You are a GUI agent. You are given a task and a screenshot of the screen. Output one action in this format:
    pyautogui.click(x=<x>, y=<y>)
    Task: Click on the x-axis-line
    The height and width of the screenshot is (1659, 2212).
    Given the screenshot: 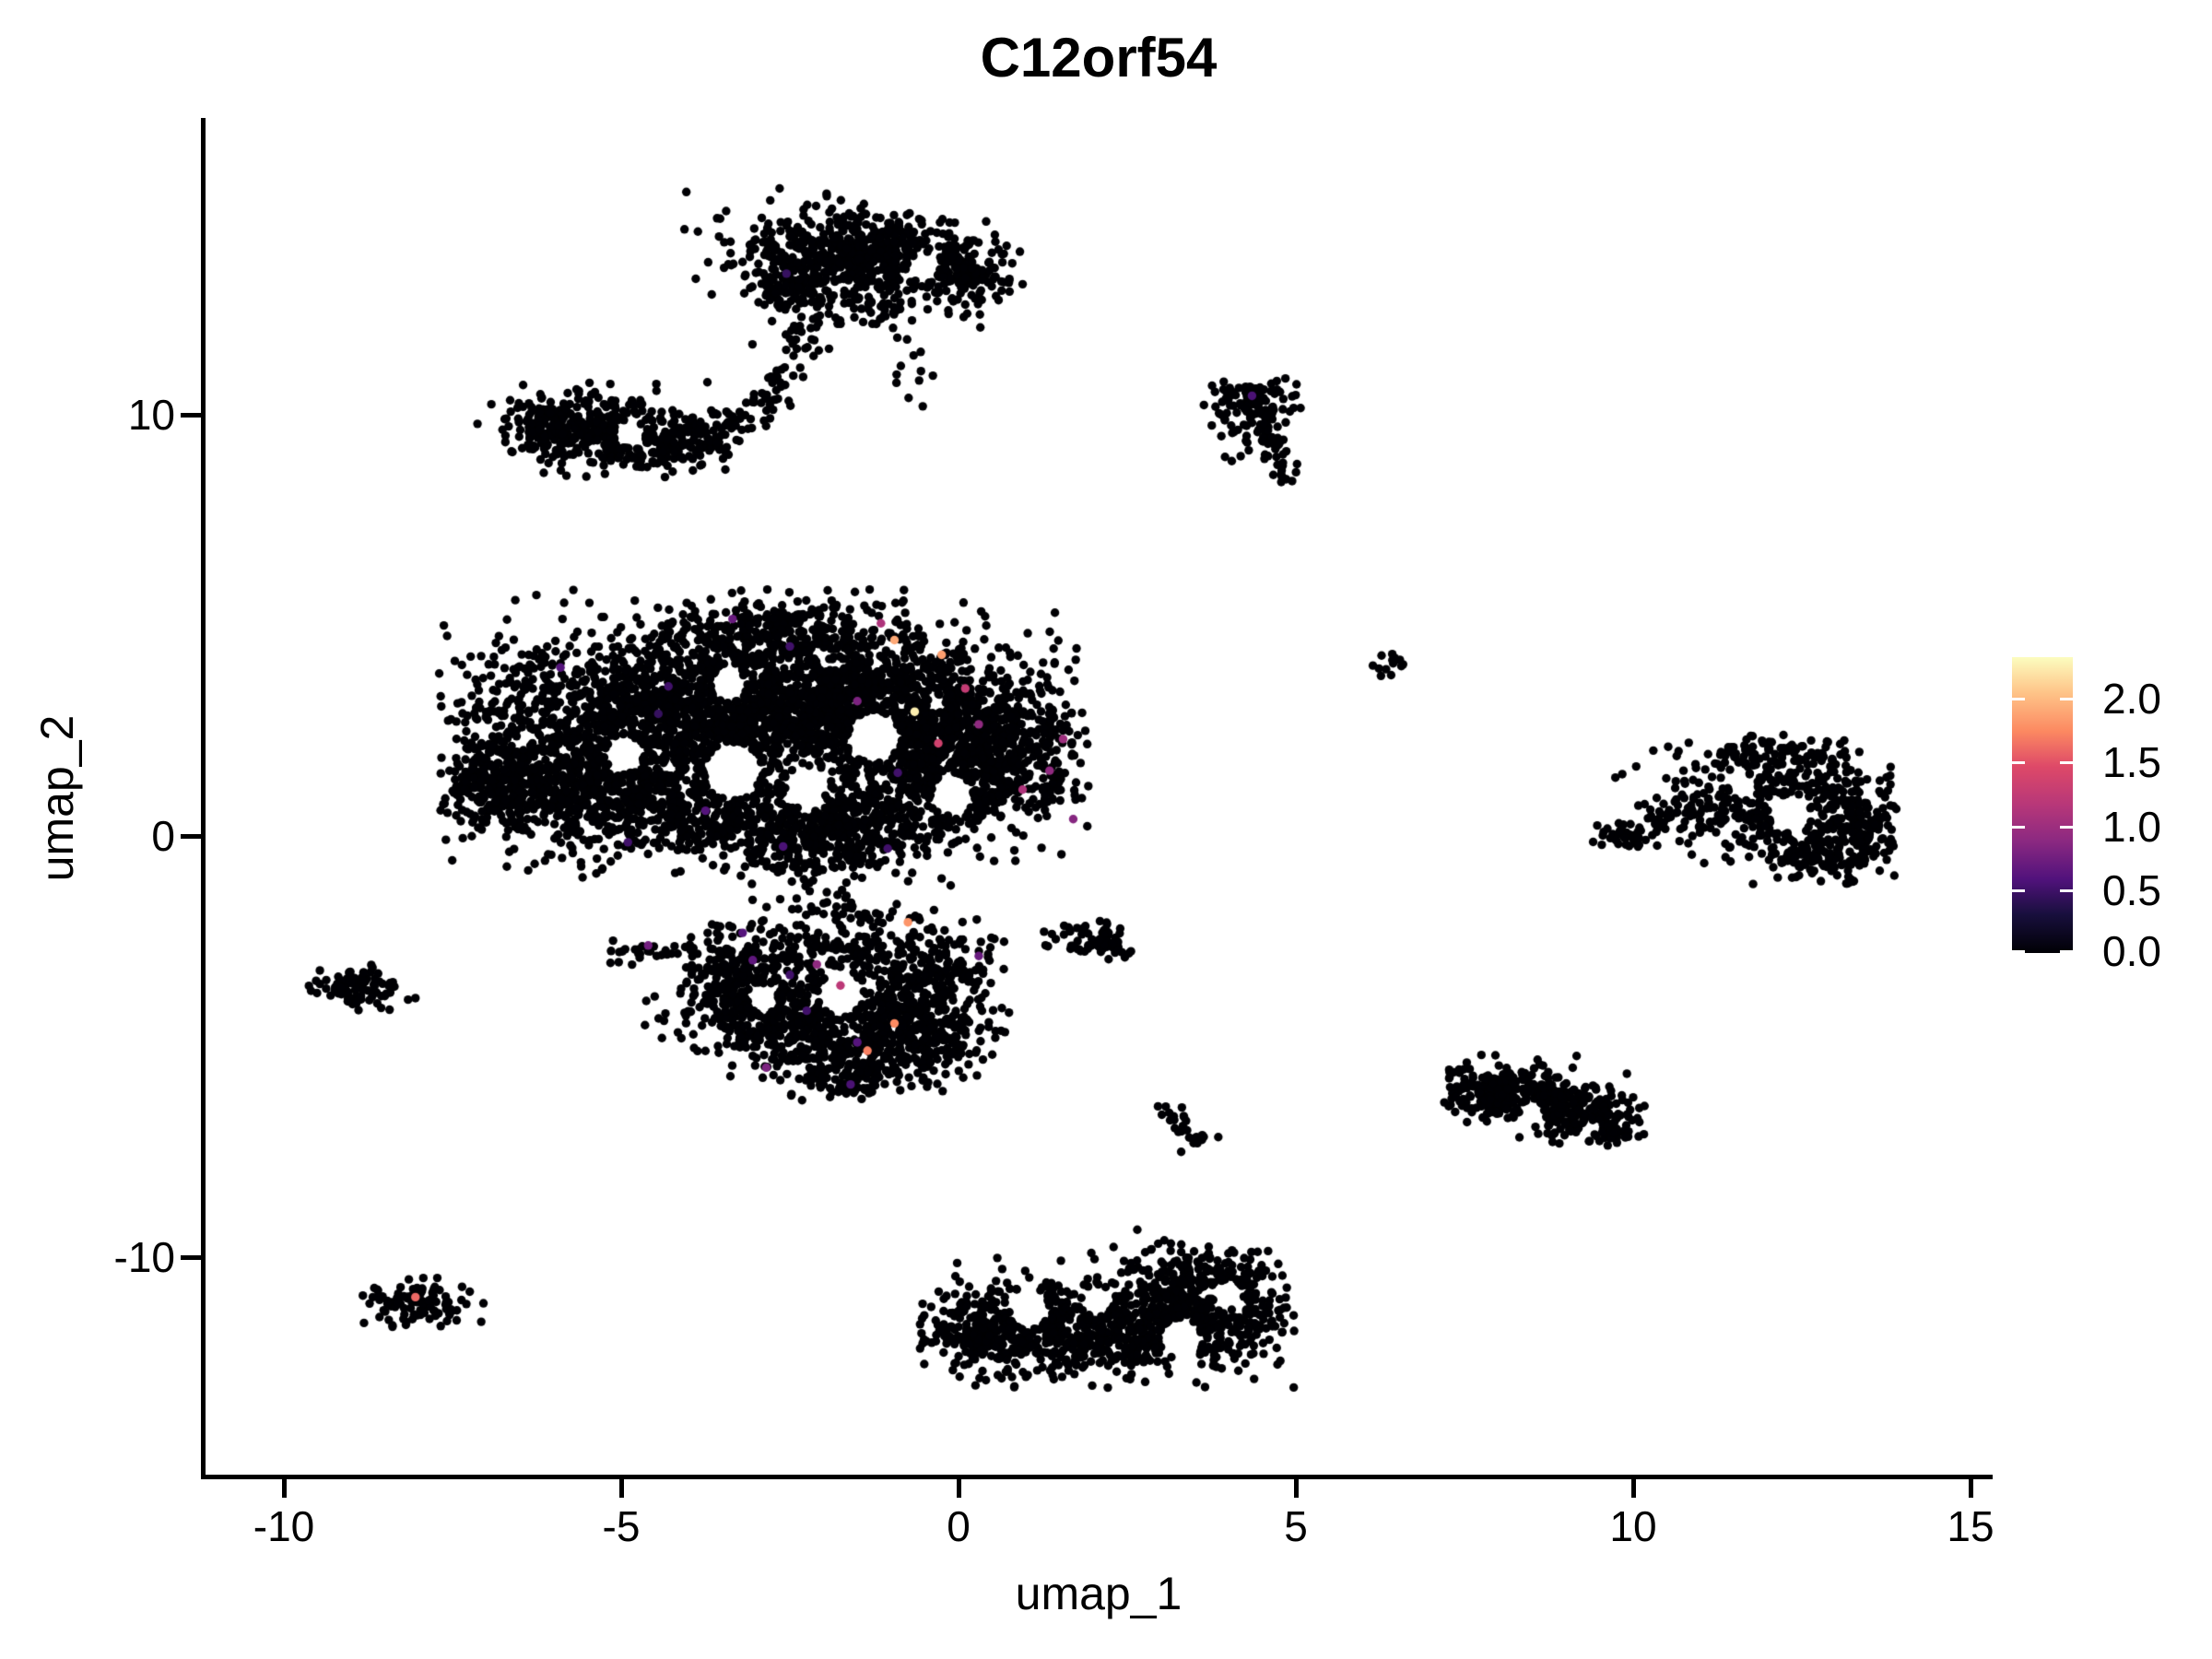 What is the action you would take?
    pyautogui.click(x=1097, y=1477)
    